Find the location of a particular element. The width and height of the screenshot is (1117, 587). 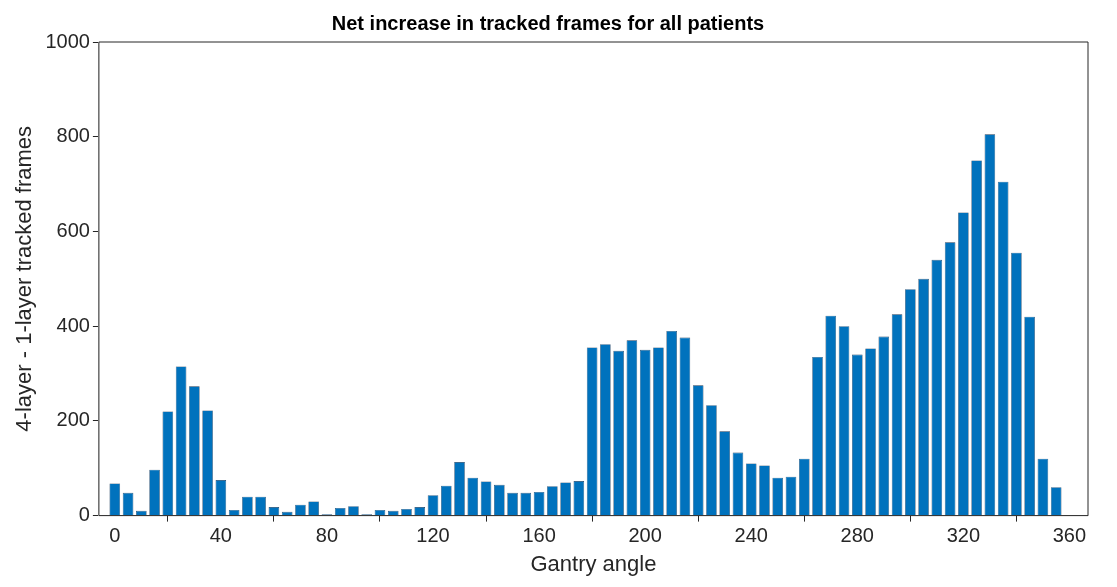

x-tick-label: 120 is located at coordinates (433, 535).